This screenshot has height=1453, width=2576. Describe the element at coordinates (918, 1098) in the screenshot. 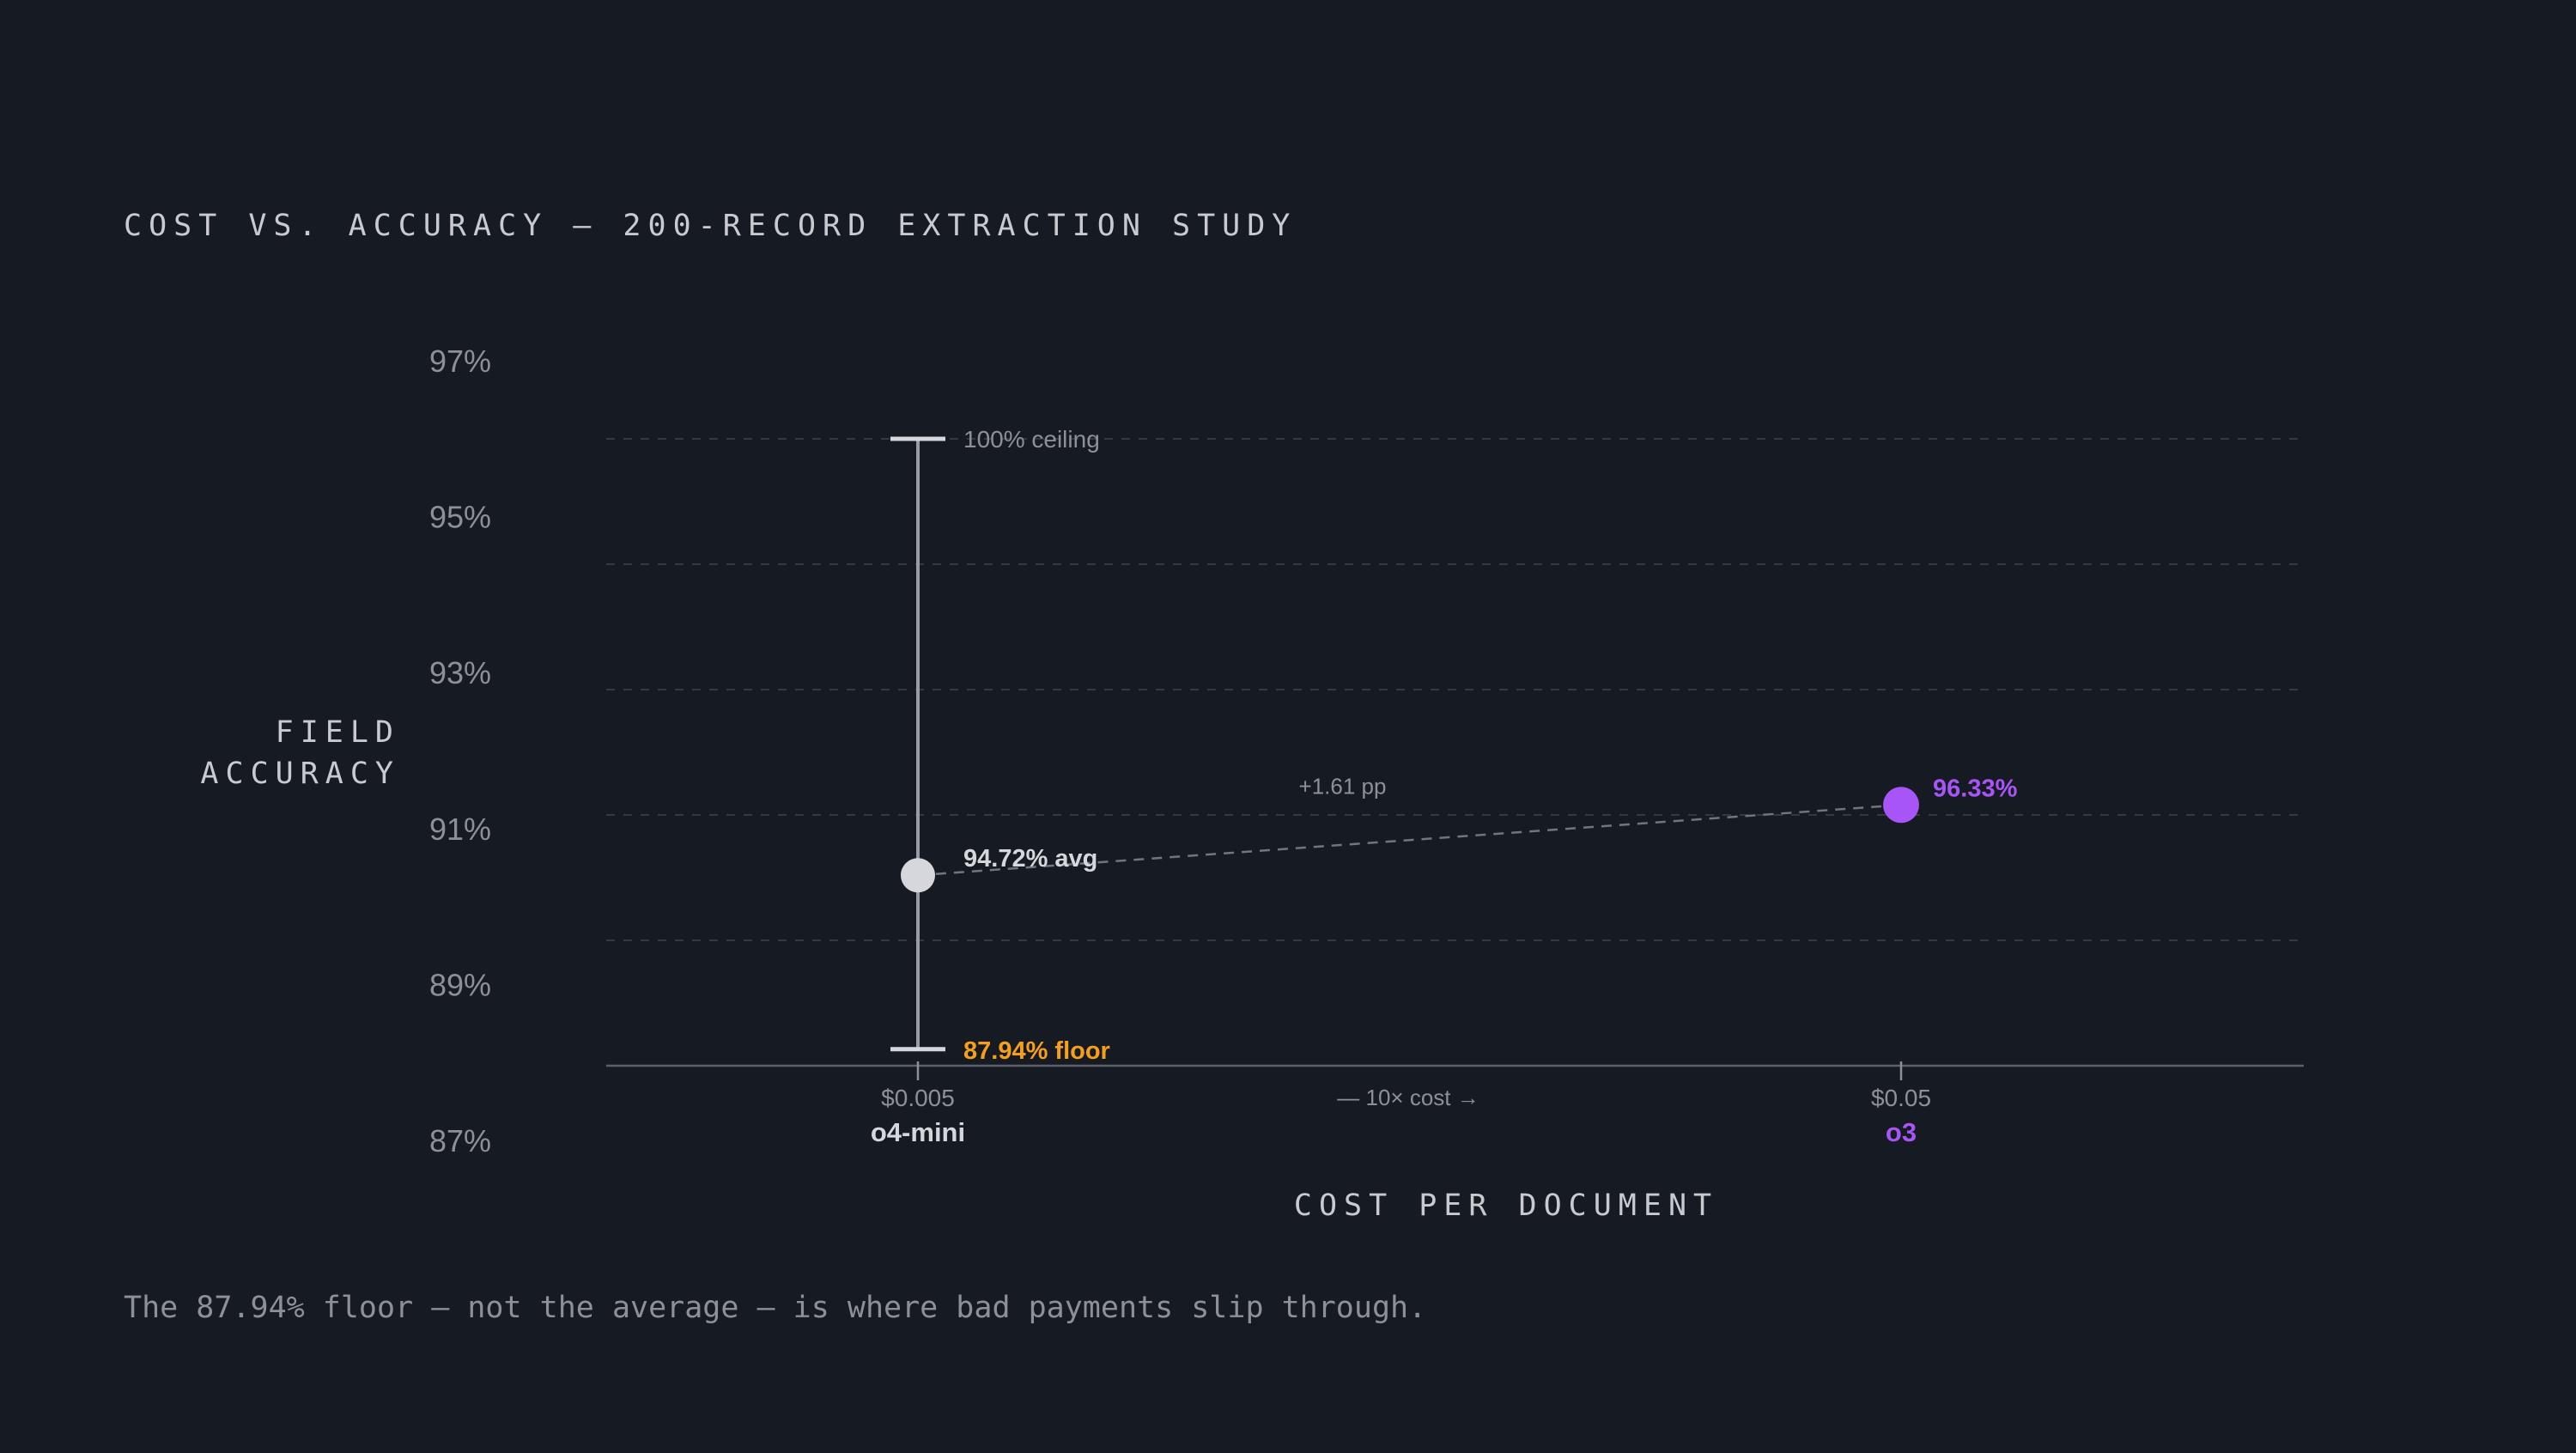

I see `o4-mini-cost-label: $0.005` at that location.